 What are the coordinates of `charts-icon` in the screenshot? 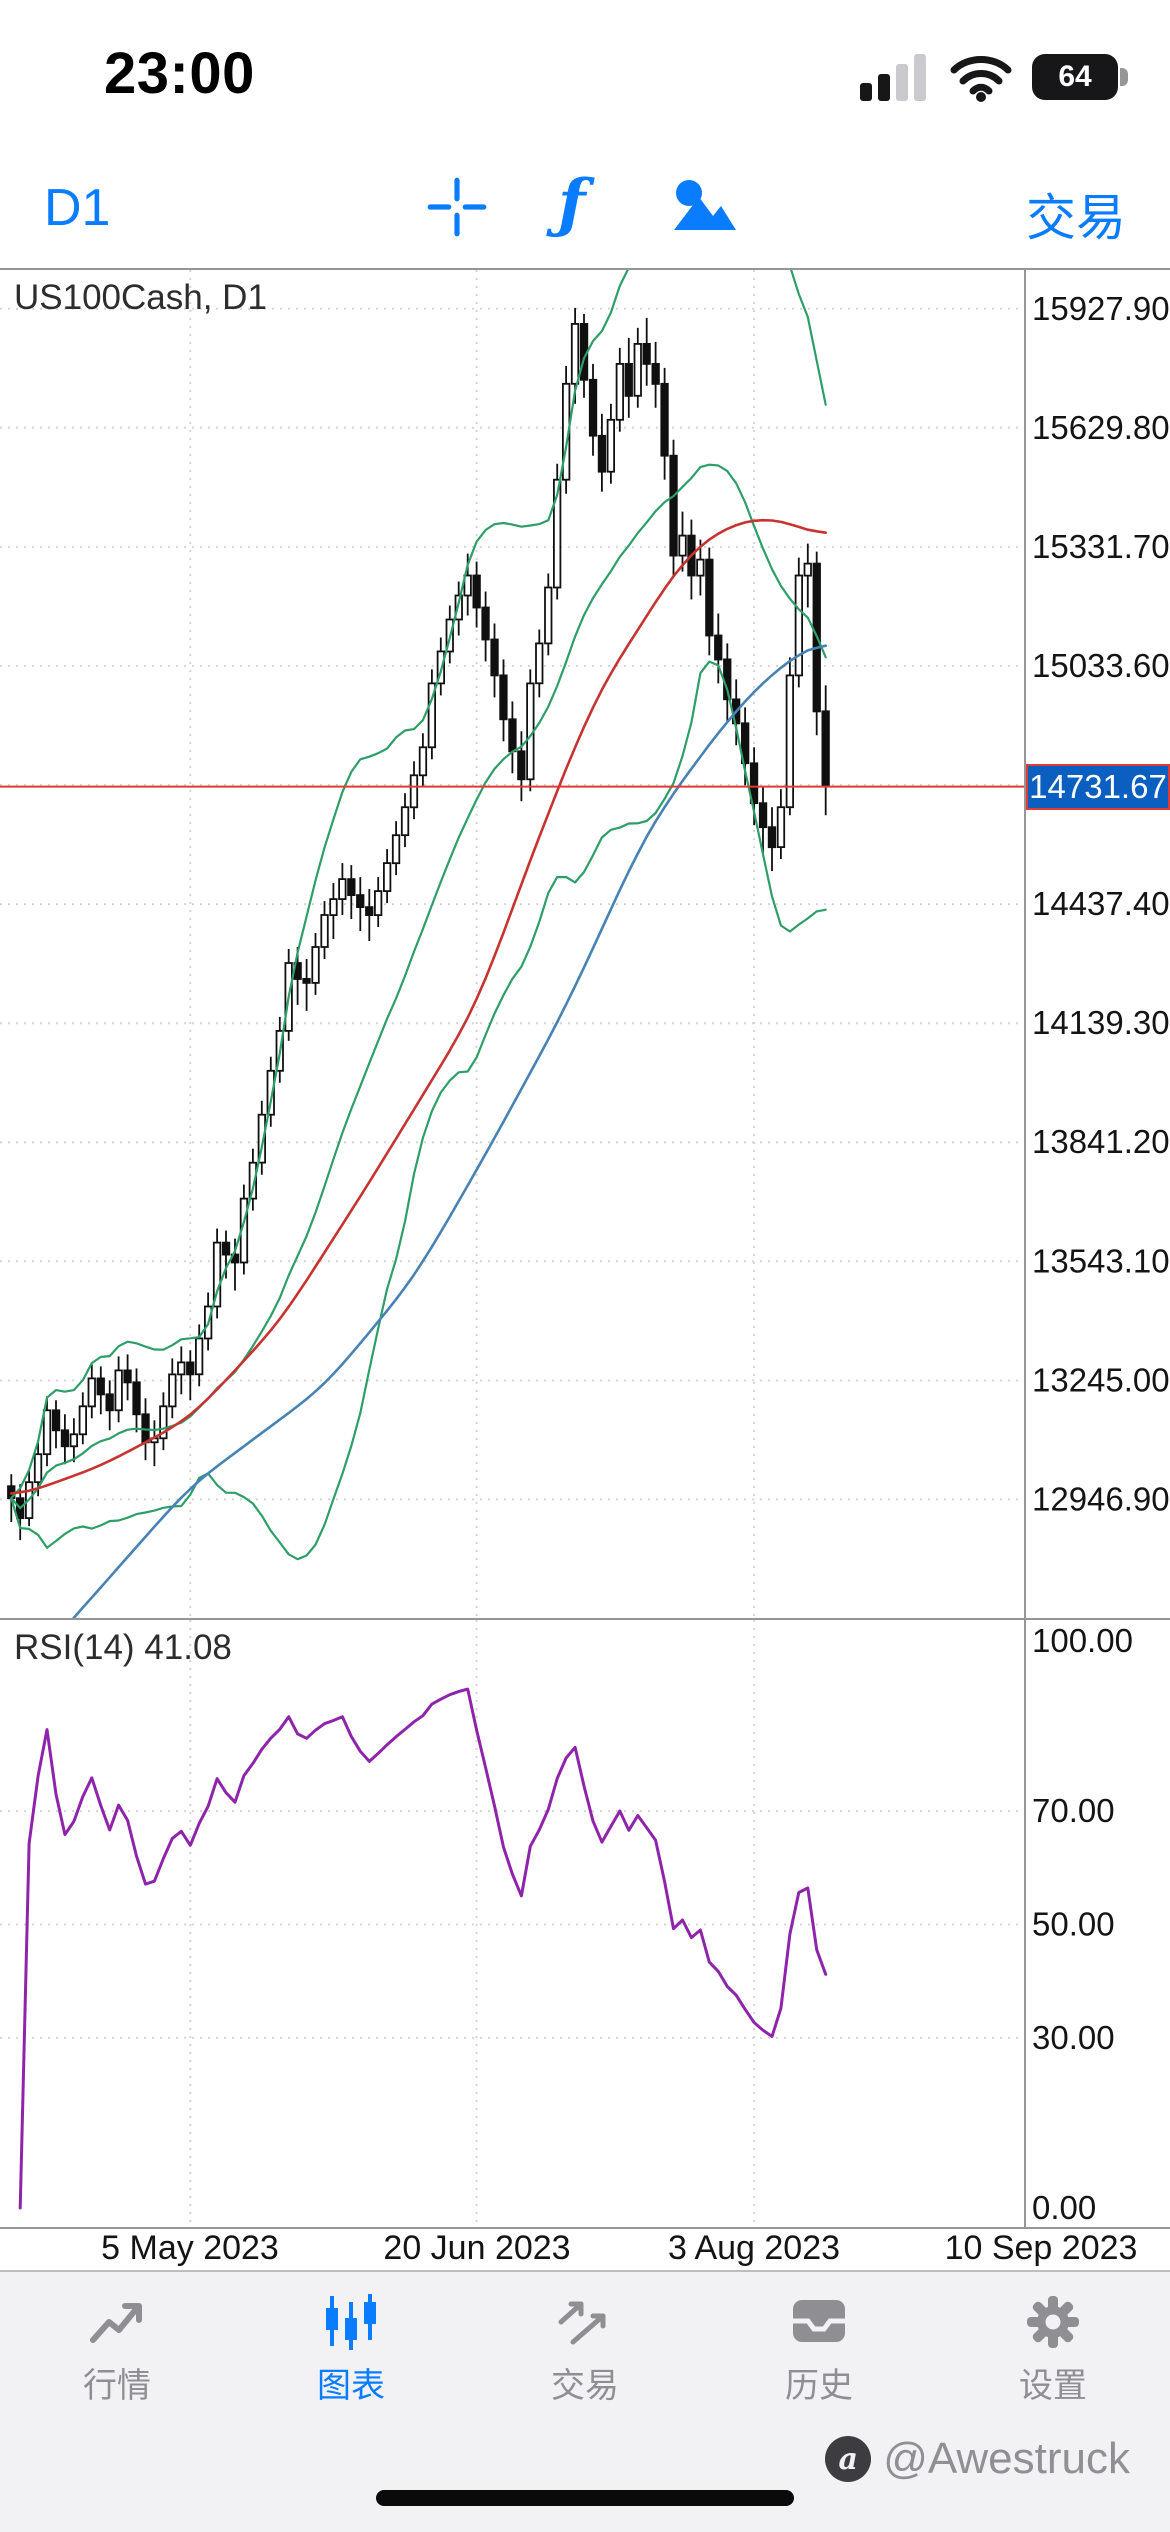 It's located at (351, 2322).